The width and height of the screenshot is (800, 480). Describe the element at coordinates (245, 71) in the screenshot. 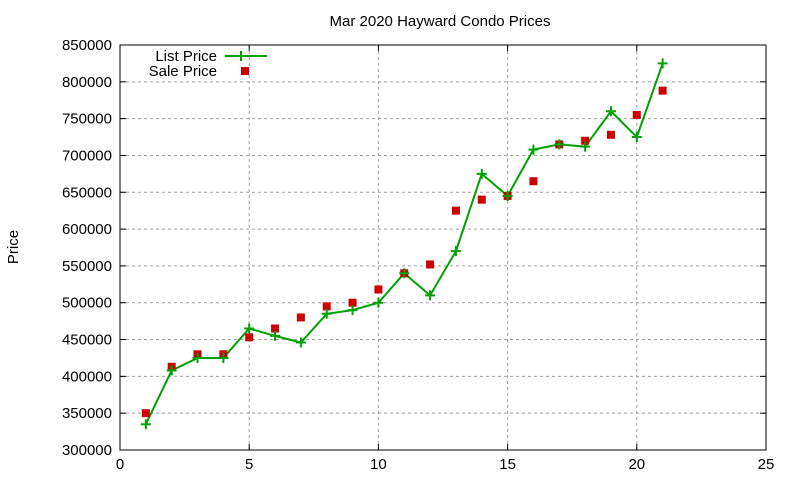

I see `legend-square-icon` at that location.